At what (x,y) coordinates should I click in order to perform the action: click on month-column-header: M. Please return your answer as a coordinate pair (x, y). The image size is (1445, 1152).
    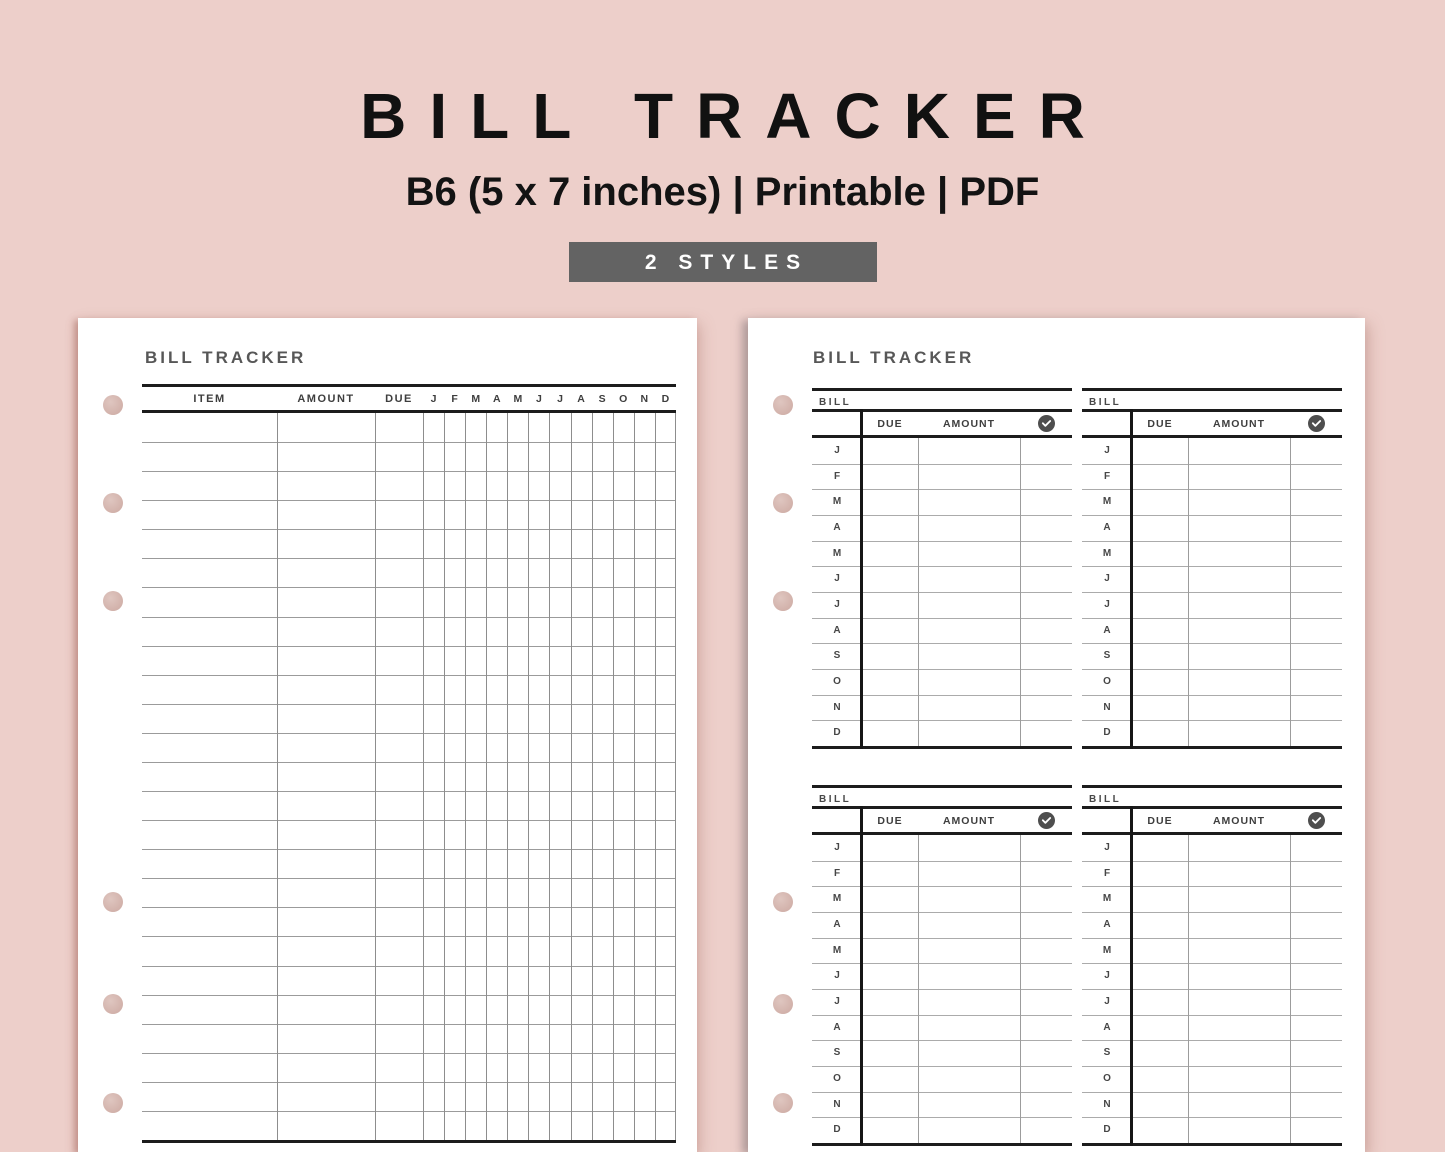
    Looking at the image, I should click on (518, 398).